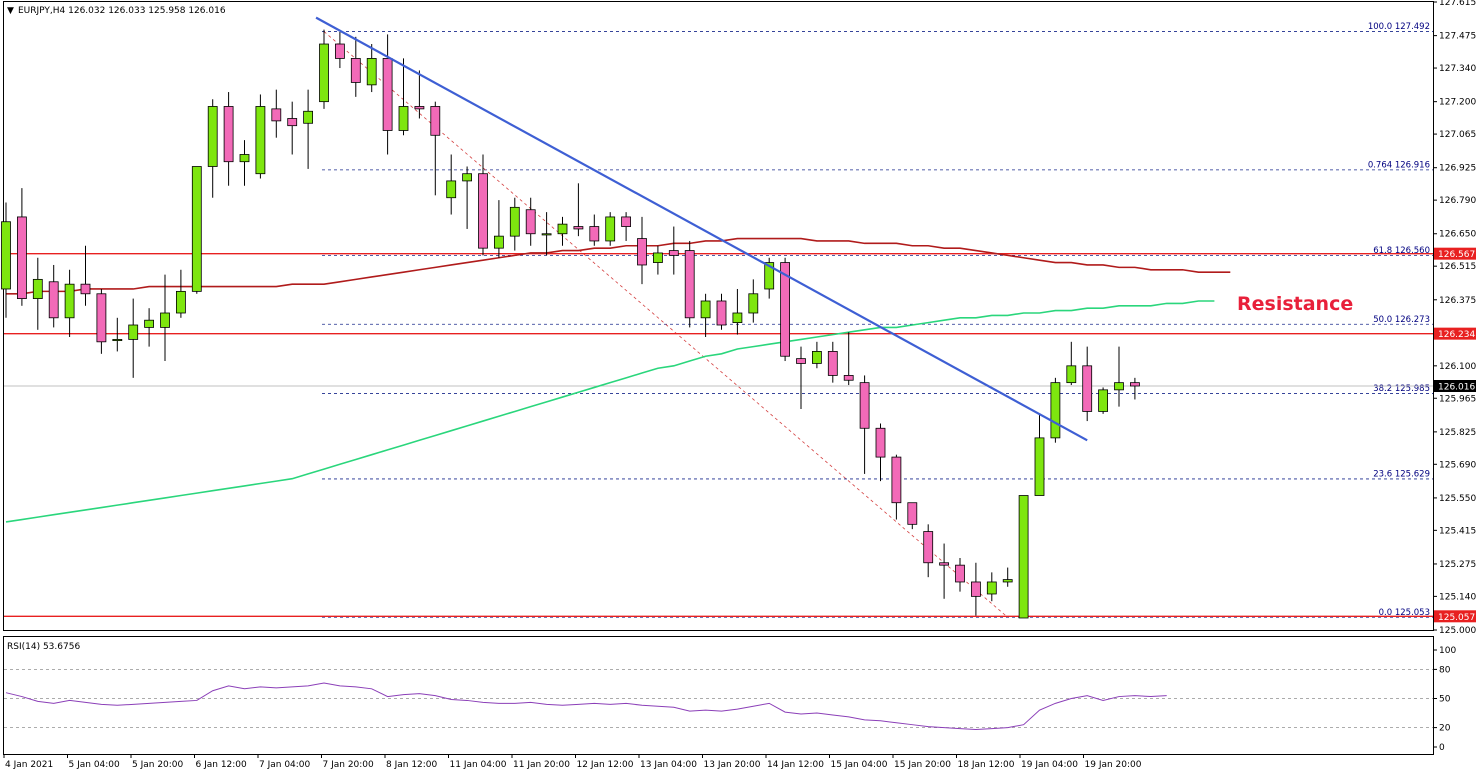 The width and height of the screenshot is (1480, 775). What do you see at coordinates (730, 699) in the screenshot?
I see `rsi-layer: 100 80 50 20 0` at bounding box center [730, 699].